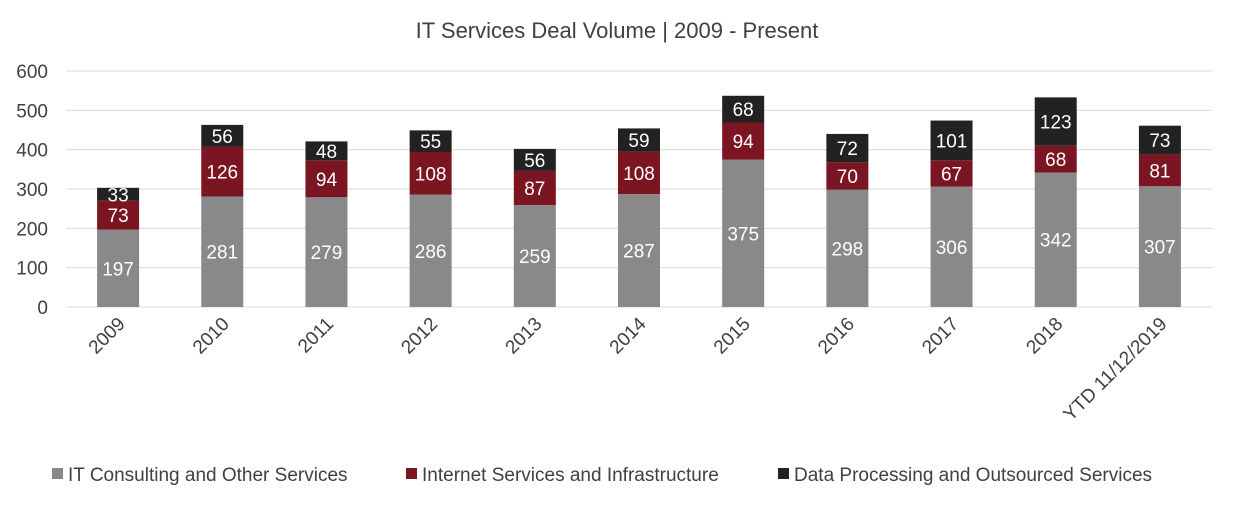 This screenshot has height=505, width=1234. I want to click on data-label: 81, so click(1159, 171).